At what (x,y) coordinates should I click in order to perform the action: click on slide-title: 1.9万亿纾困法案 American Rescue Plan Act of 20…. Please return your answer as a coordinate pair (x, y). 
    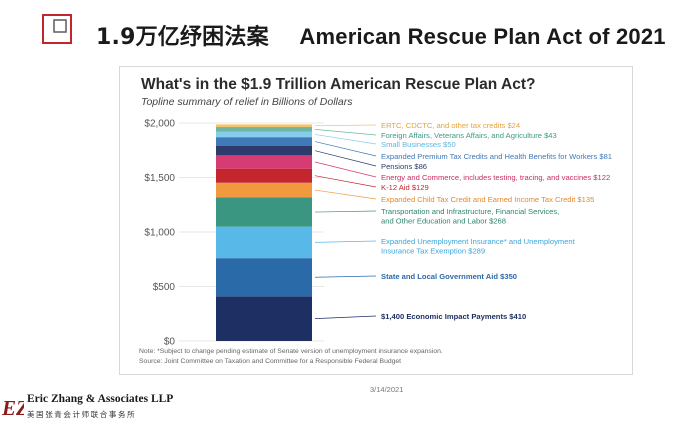
    Looking at the image, I should click on (381, 35).